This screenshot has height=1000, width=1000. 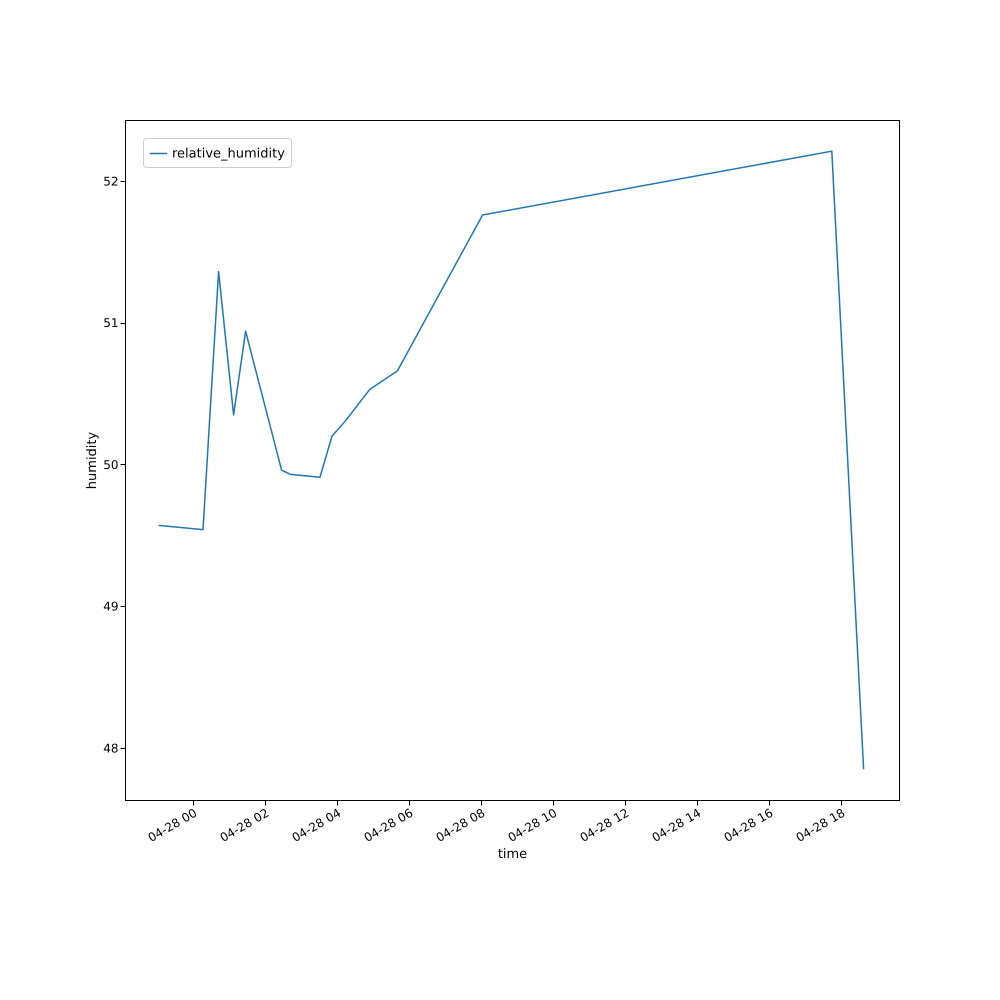 I want to click on y-tick-label: 48, so click(x=110, y=748).